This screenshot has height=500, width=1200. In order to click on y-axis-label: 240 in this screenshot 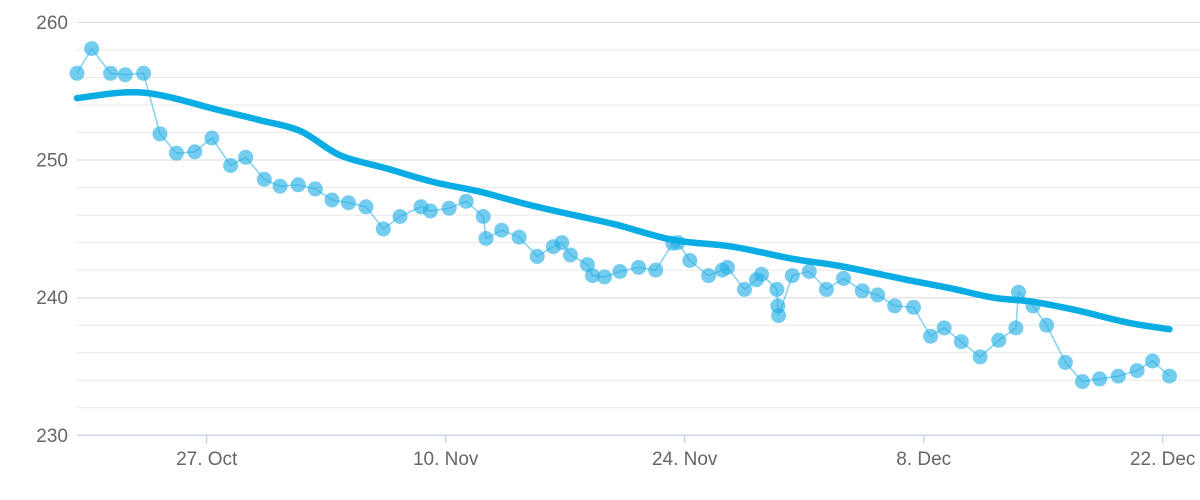, I will do `click(52, 298)`.